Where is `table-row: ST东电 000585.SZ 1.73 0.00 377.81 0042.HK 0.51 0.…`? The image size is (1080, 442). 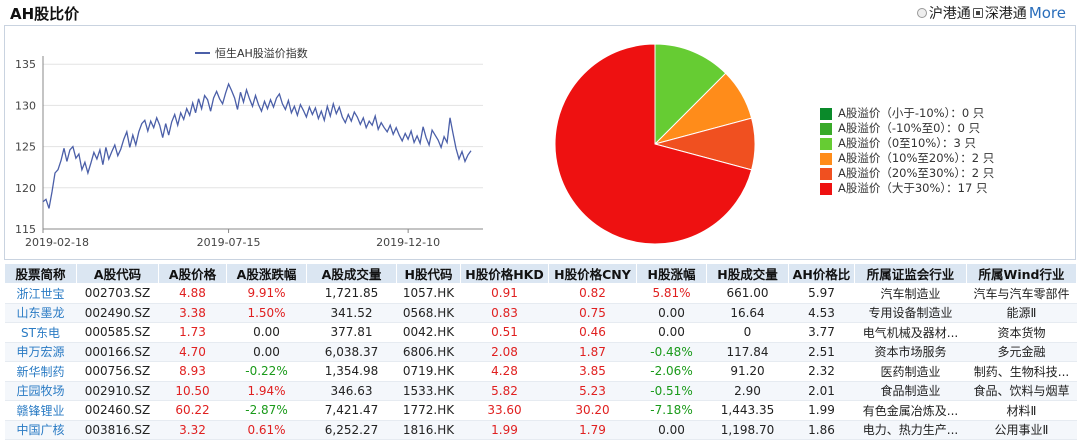 table-row: ST东电 000585.SZ 1.73 0.00 377.81 0042.HK 0.51 0.… is located at coordinates (540, 332).